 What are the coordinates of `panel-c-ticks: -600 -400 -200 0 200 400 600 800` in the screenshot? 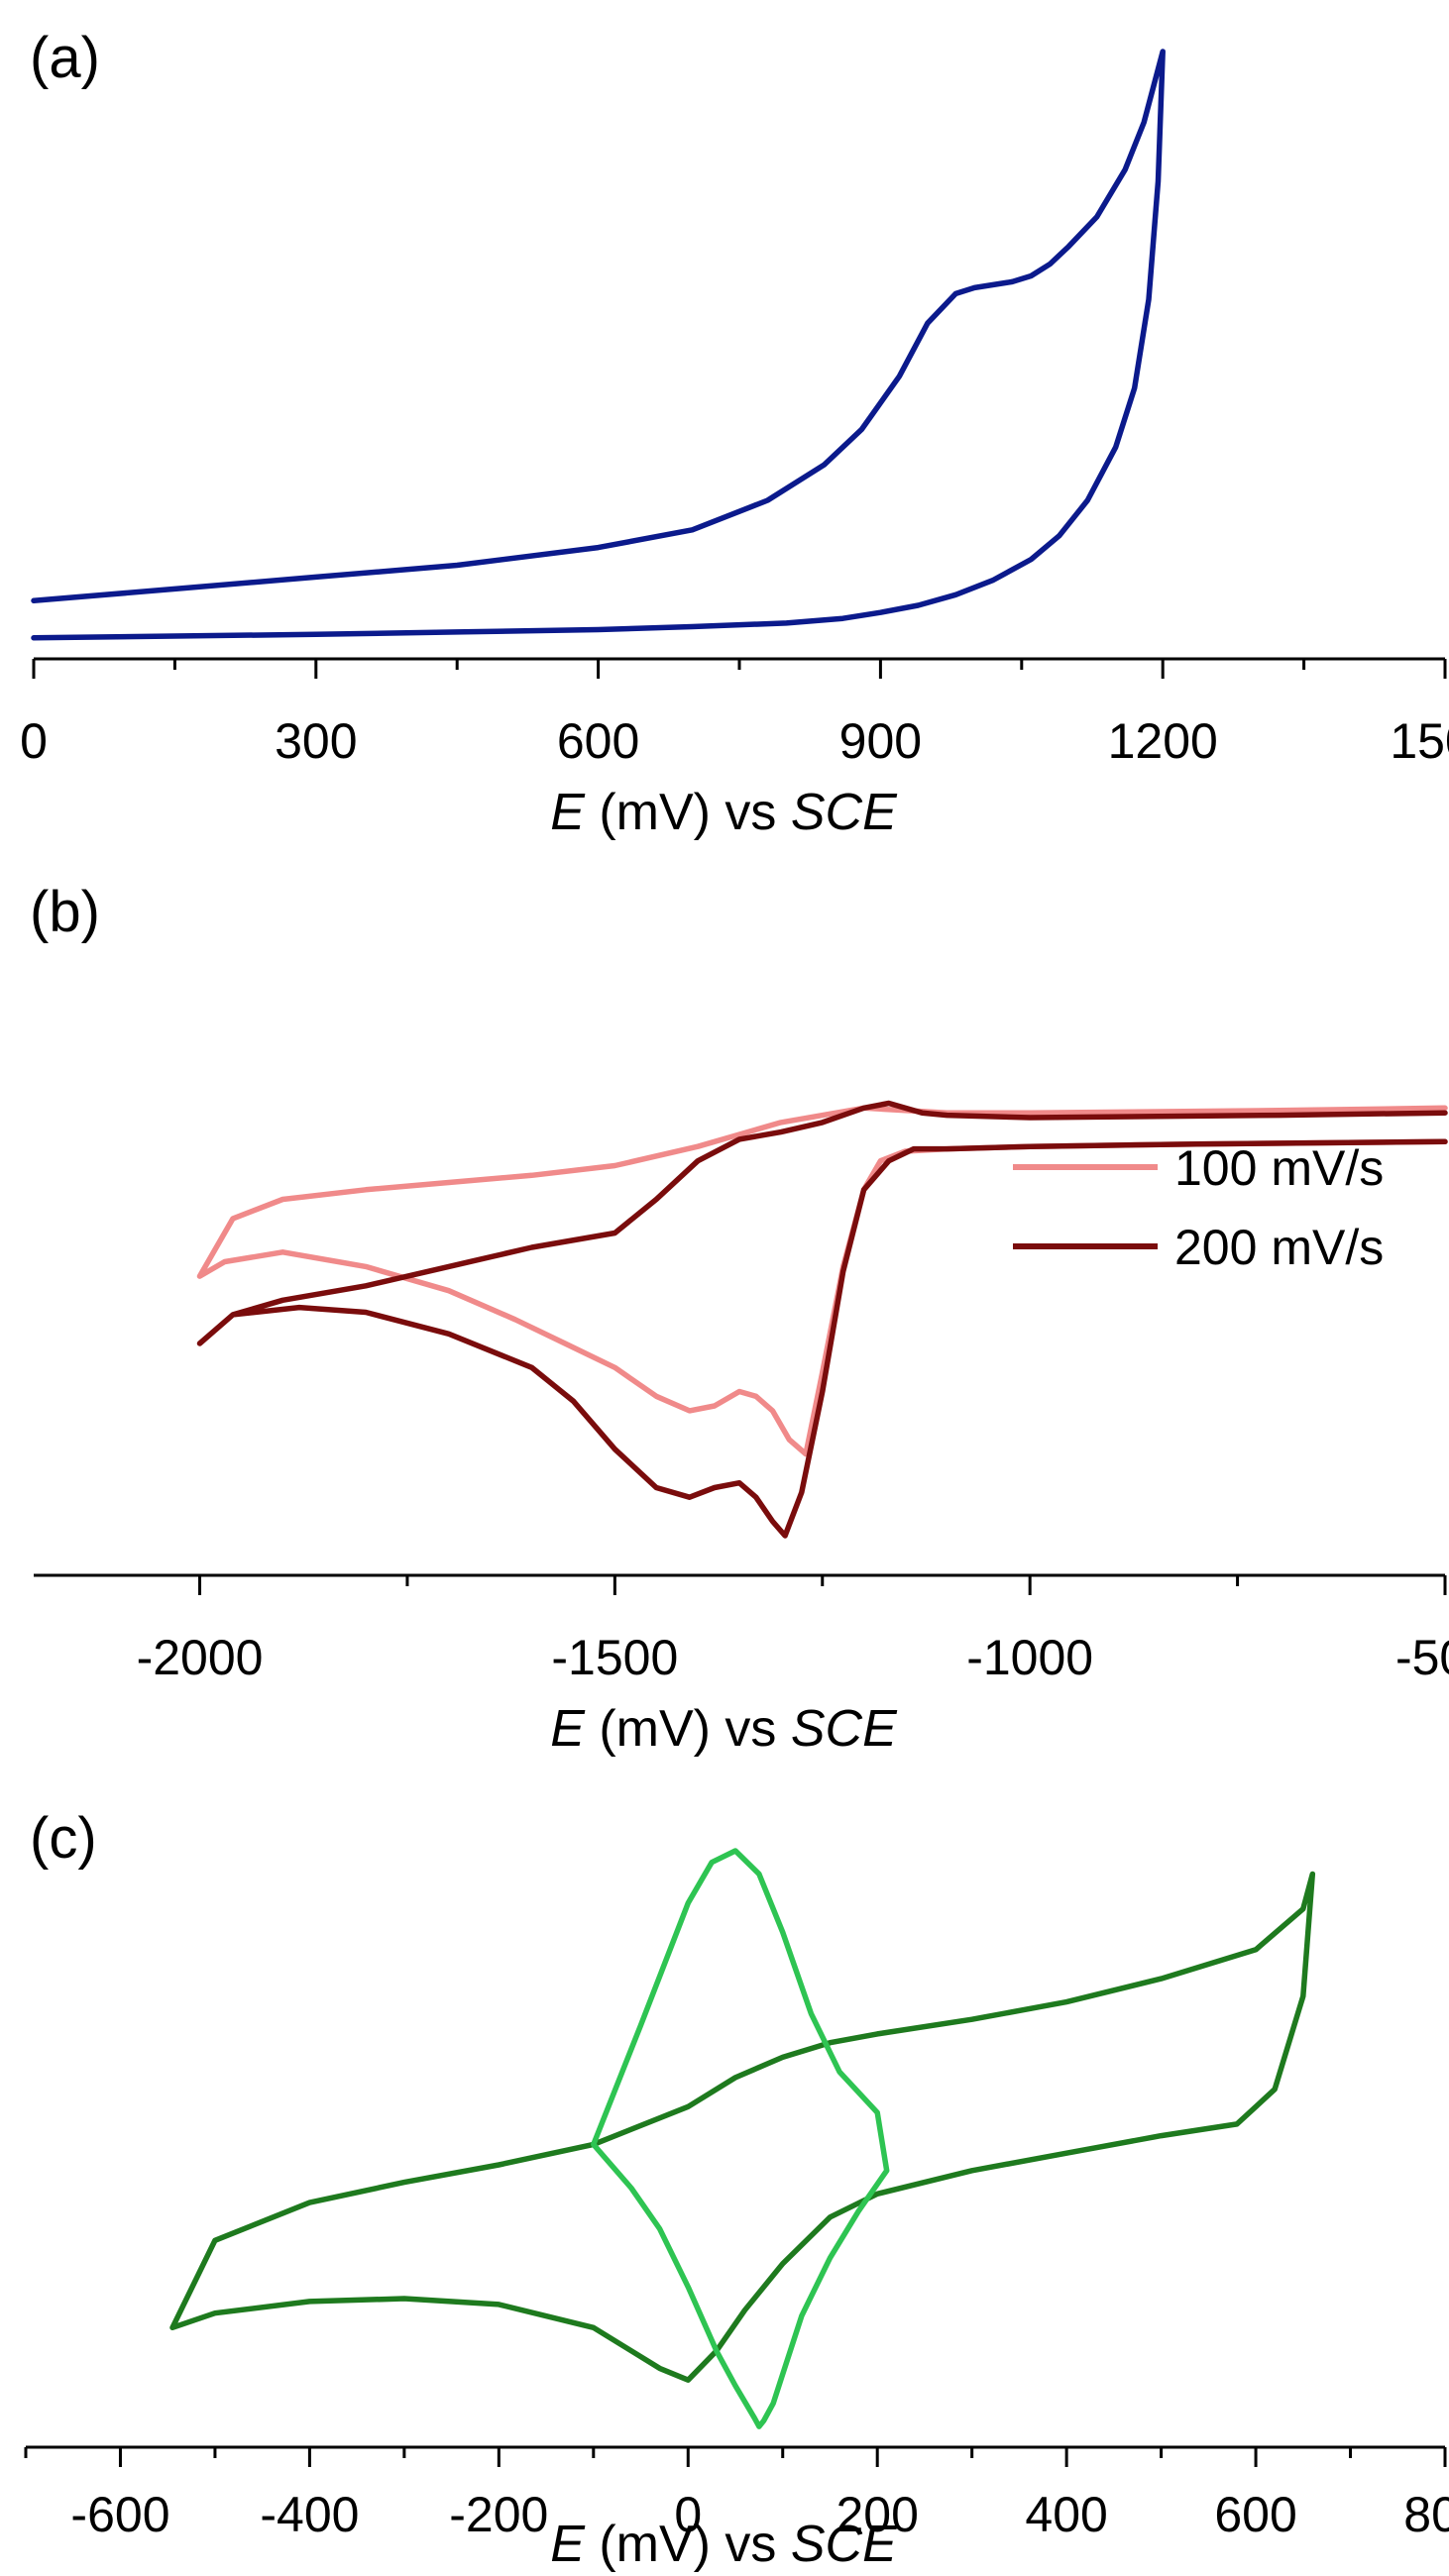 It's located at (737, 2494).